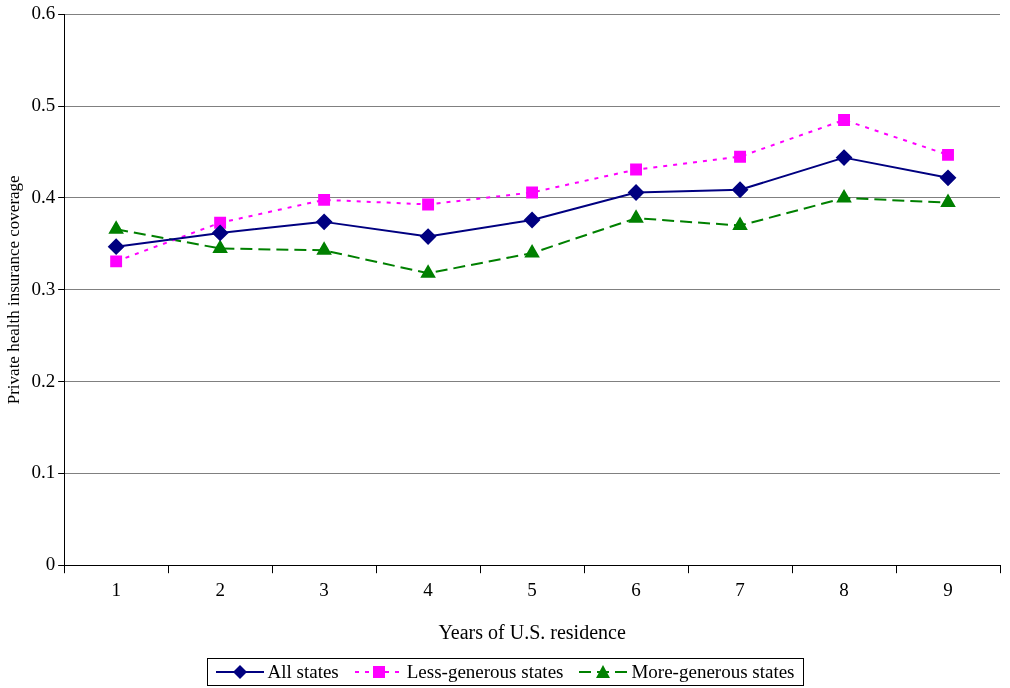 The image size is (1010, 688). I want to click on legend-label: Less-generous states, so click(485, 672).